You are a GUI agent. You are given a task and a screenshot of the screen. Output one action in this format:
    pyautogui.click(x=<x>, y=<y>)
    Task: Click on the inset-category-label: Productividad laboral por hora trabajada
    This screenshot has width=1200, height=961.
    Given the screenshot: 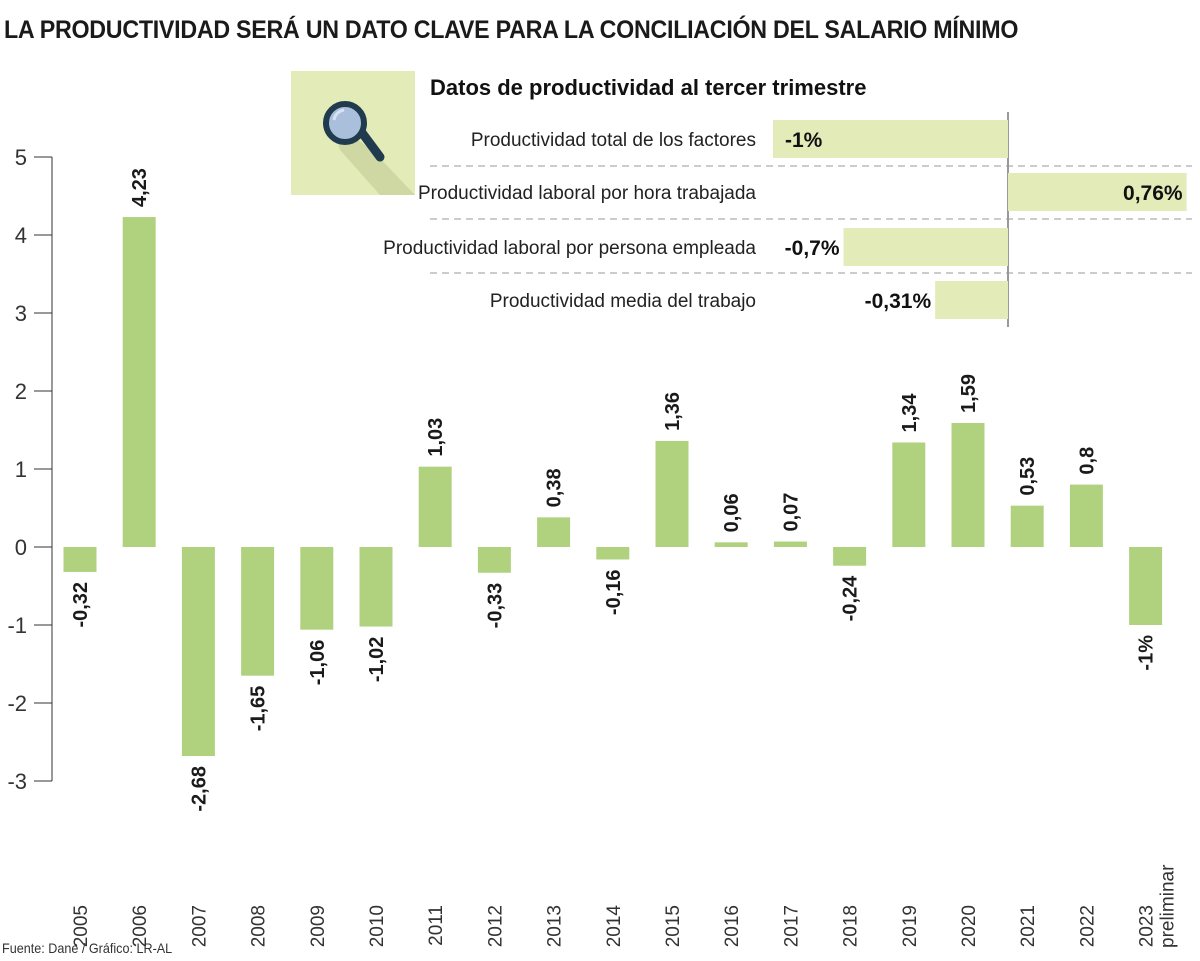 What is the action you would take?
    pyautogui.click(x=587, y=193)
    